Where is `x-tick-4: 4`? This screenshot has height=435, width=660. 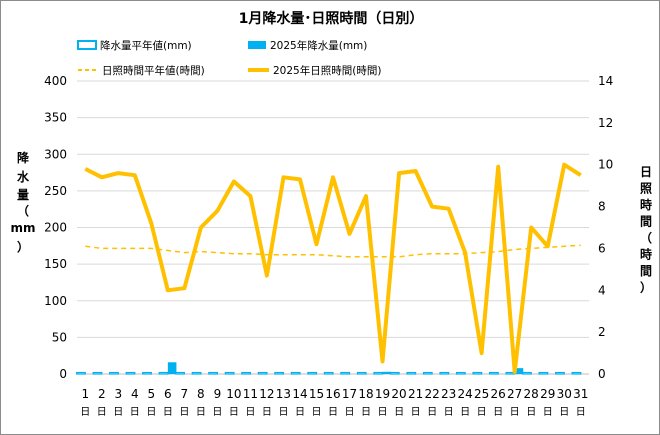 x-tick-4: 4 is located at coordinates (135, 394).